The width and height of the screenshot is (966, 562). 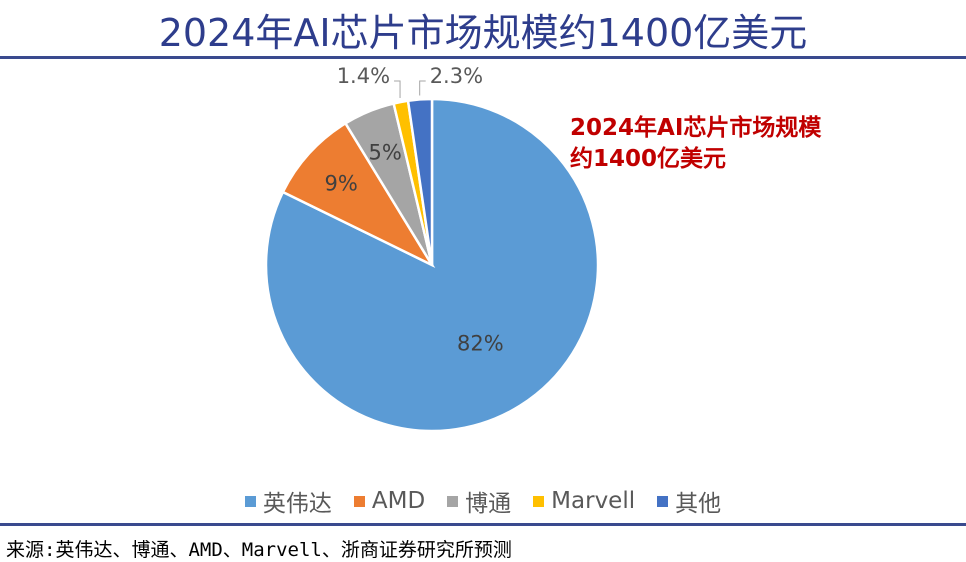 What do you see at coordinates (483, 57) in the screenshot?
I see `title-divider` at bounding box center [483, 57].